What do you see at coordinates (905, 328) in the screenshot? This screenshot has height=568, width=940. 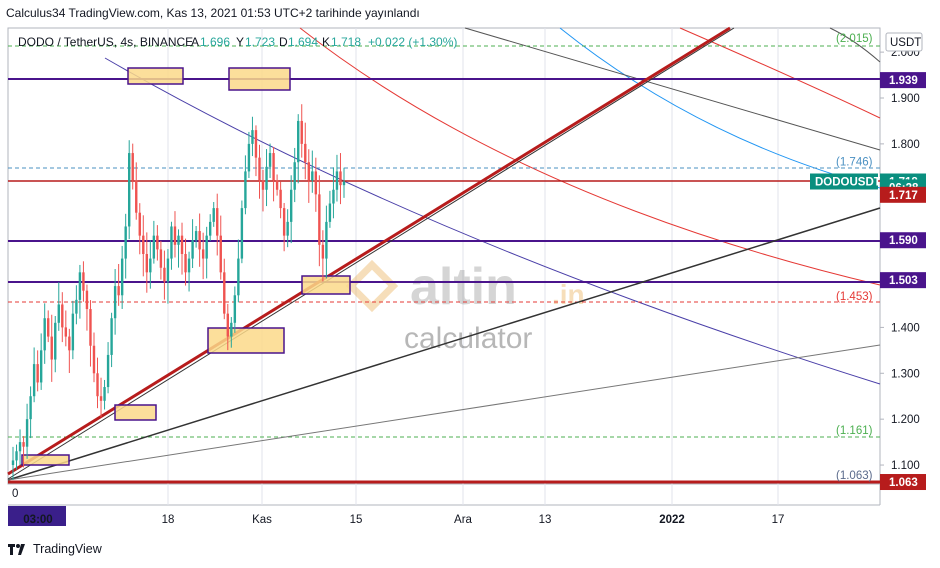 I see `y-tick-label: 1.400` at bounding box center [905, 328].